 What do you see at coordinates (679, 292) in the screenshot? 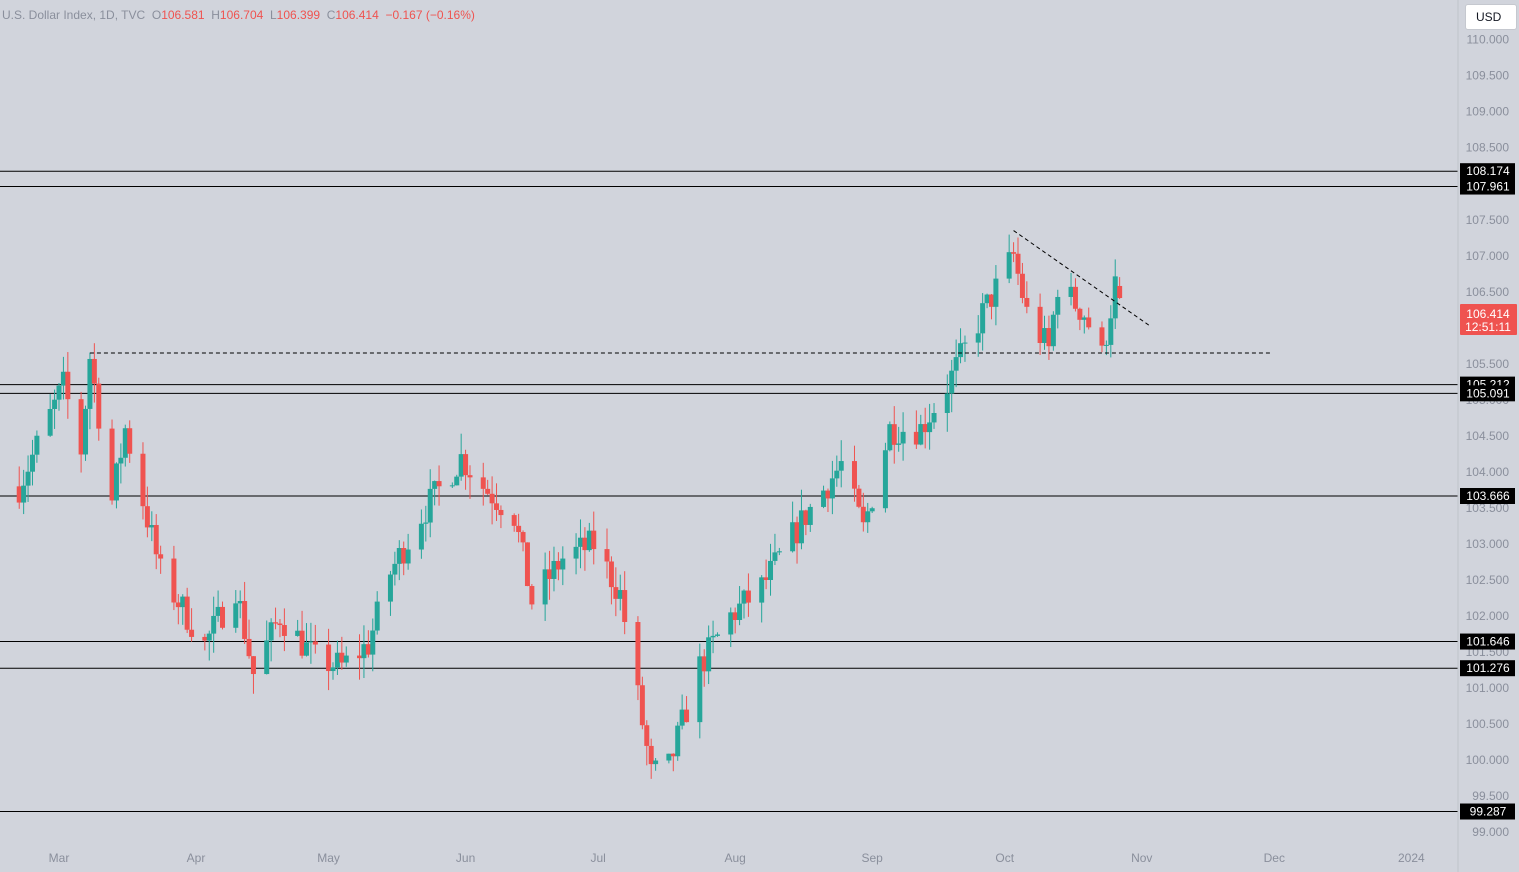
I see `trend-lines` at bounding box center [679, 292].